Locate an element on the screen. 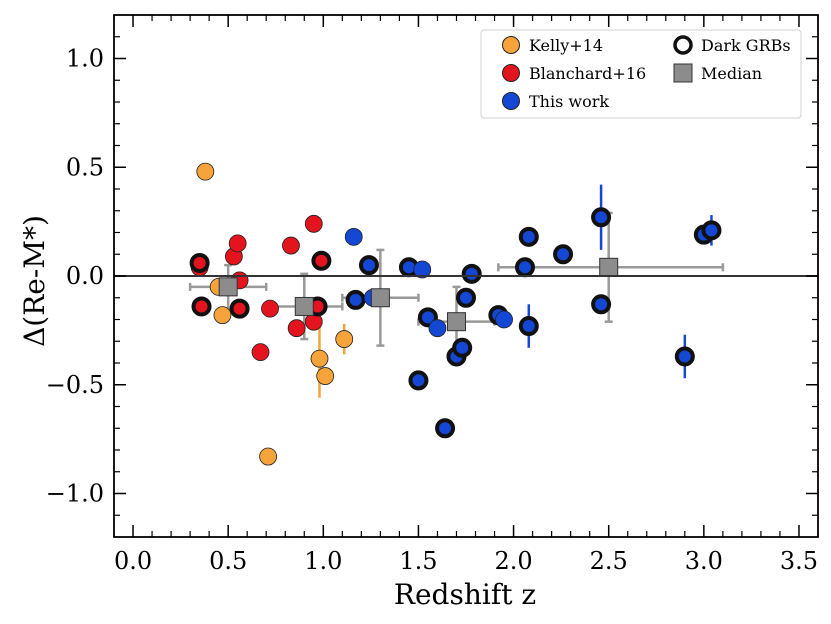 The height and width of the screenshot is (624, 831). x-tick-label: 3.5 is located at coordinates (799, 561).